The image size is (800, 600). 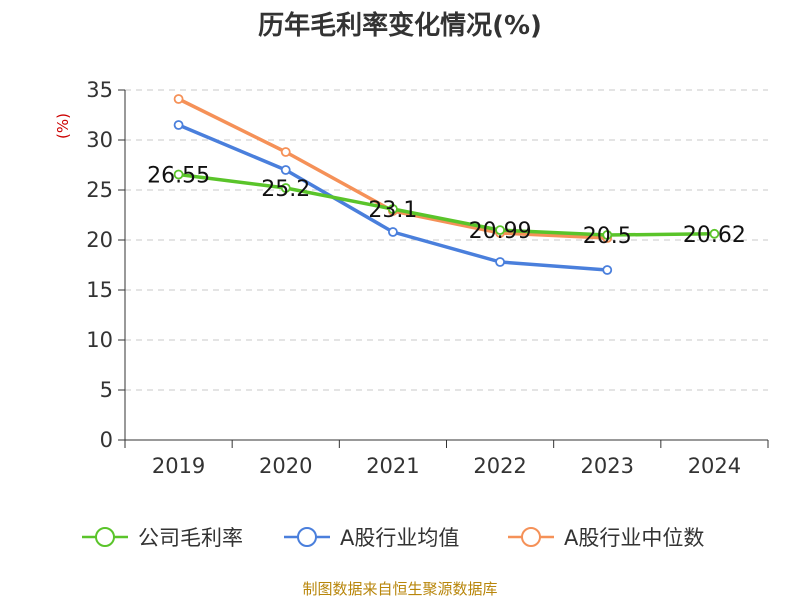 I want to click on data-label: 26.55, so click(x=178, y=176).